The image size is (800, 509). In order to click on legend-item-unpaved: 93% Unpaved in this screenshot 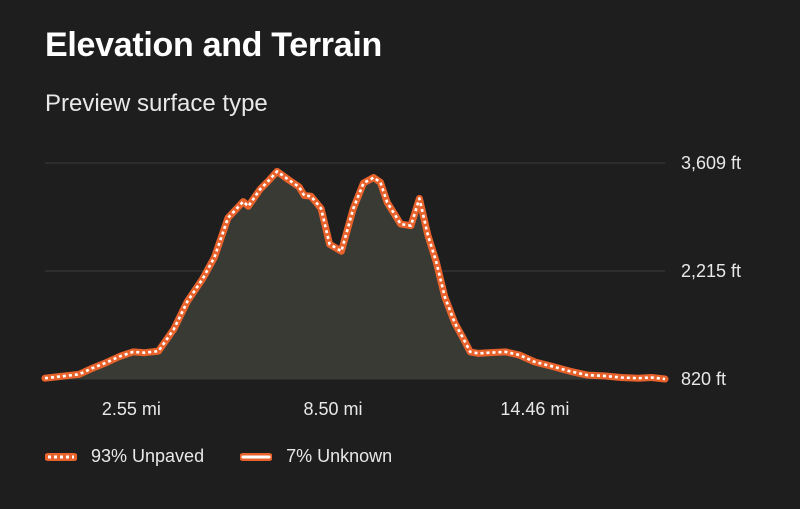, I will do `click(124, 456)`.